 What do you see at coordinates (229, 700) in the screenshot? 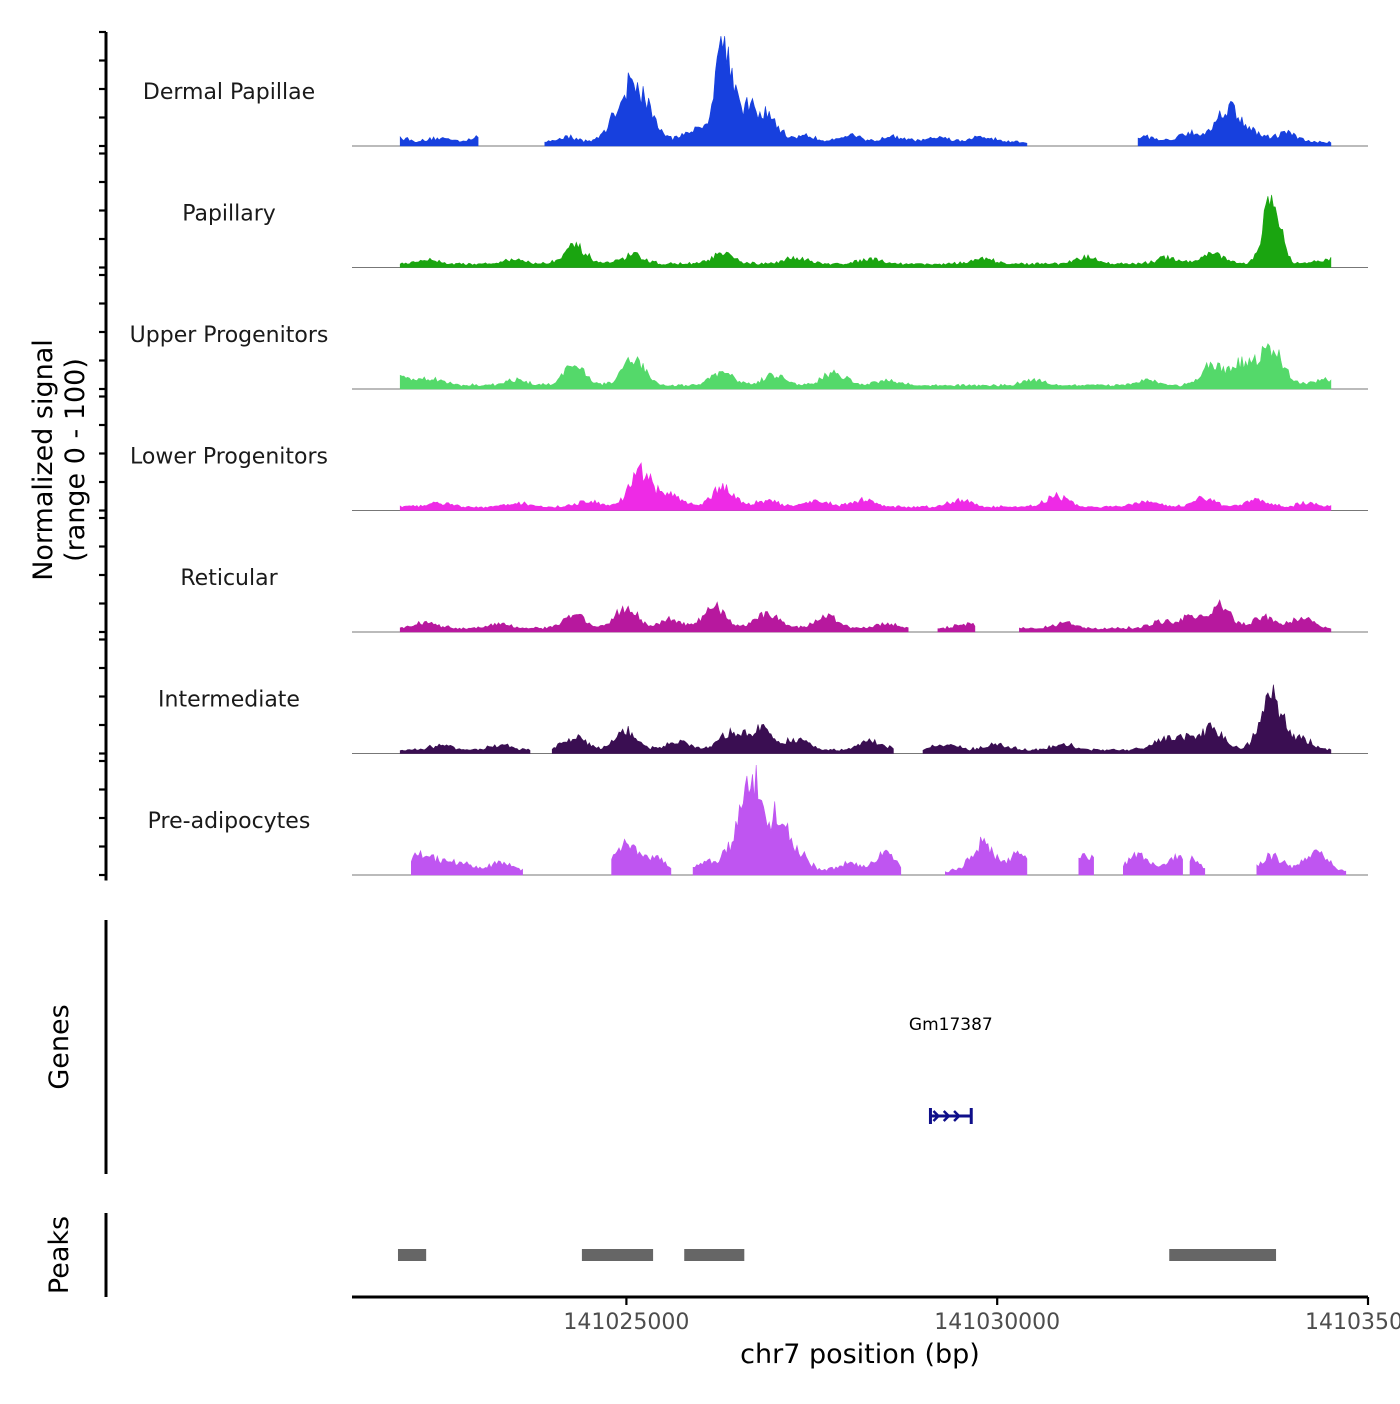
I see `track-label: Intermediate` at bounding box center [229, 700].